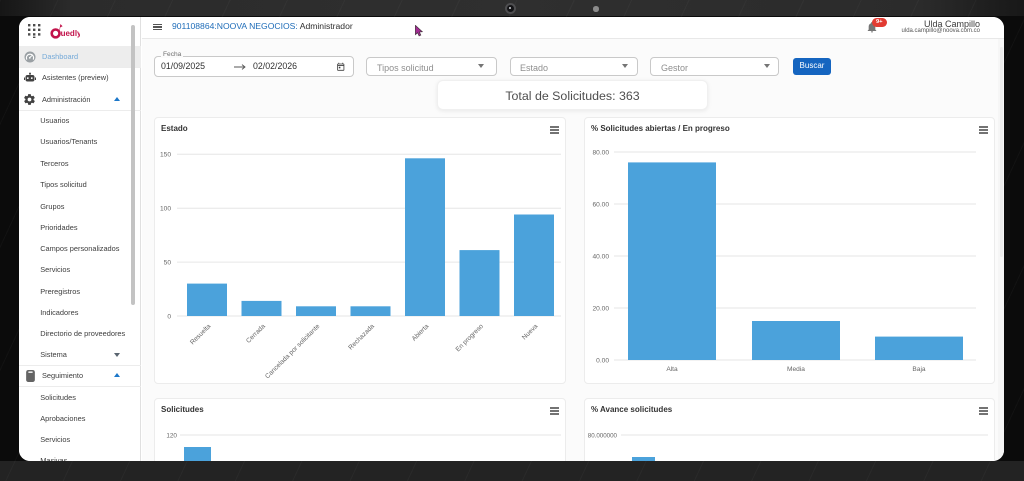 The width and height of the screenshot is (1024, 481). Describe the element at coordinates (168, 262) in the screenshot. I see `svg-text: 50` at that location.